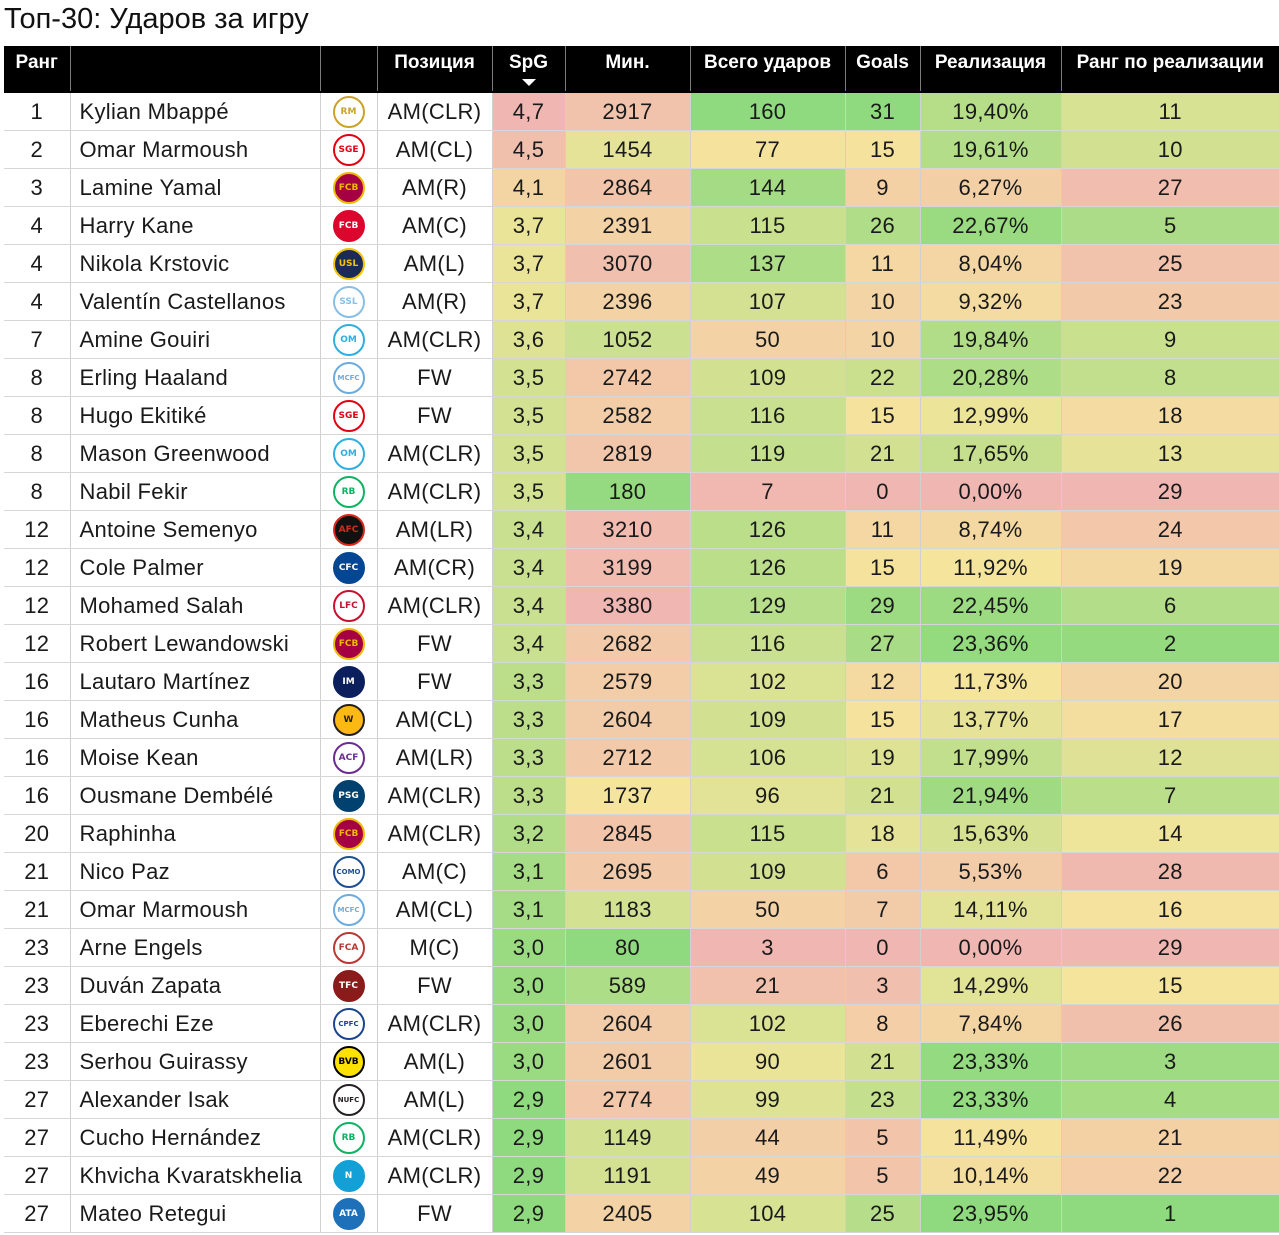 The image size is (1279, 1235). Describe the element at coordinates (641, 1213) in the screenshot. I see `table-row: 27 Mateo Retegui ATA FW 2,9 2405 104 25 23,95% 1` at that location.